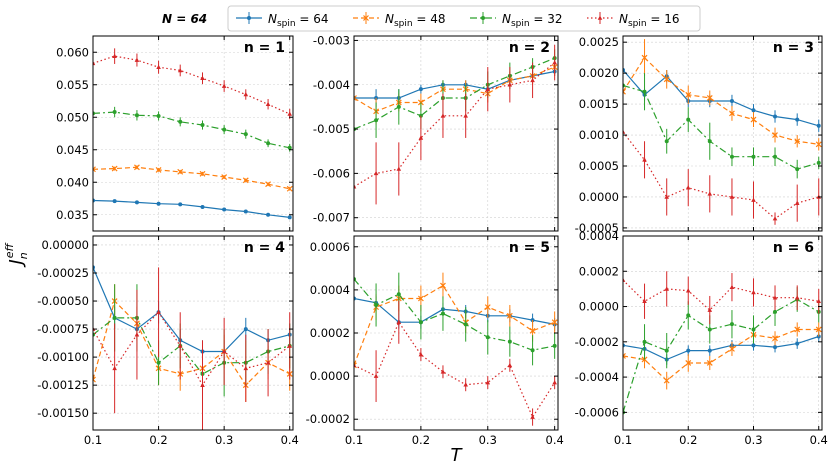 The height and width of the screenshot is (468, 831). What do you see at coordinates (282, 20) in the screenshot?
I see `legend-entry-64: Nspin = 64` at bounding box center [282, 20].